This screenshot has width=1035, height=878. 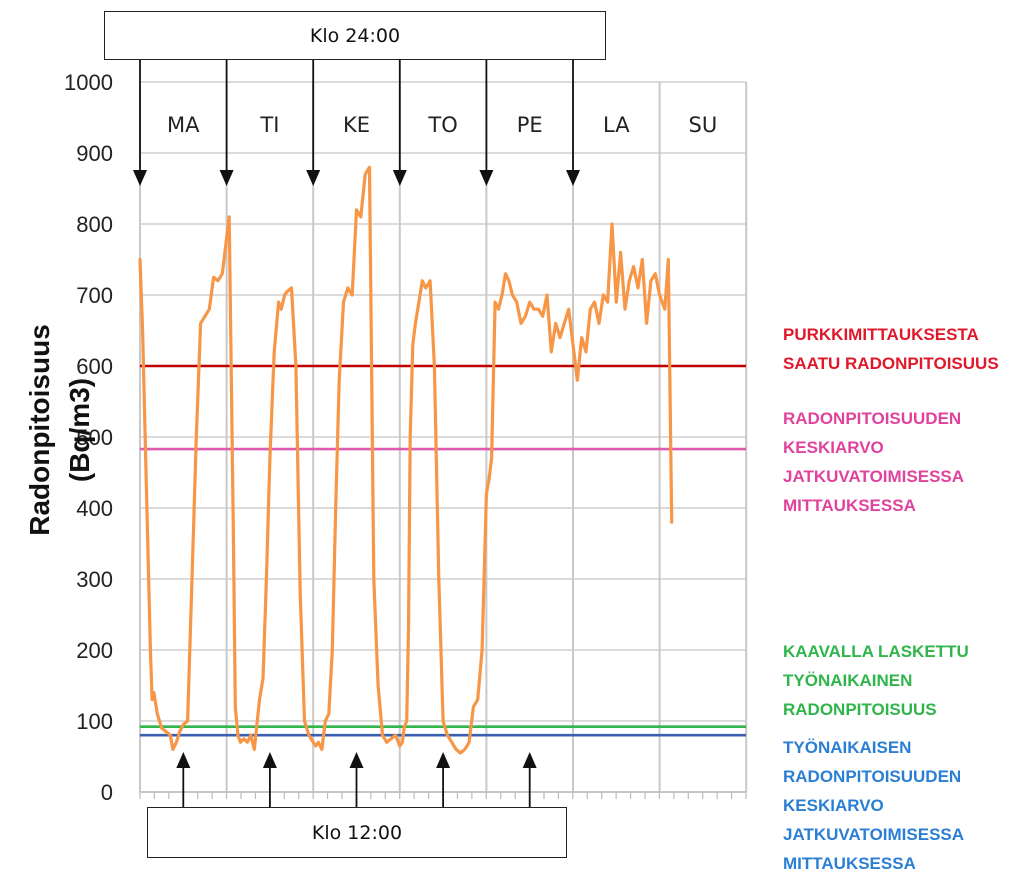 What do you see at coordinates (88, 82) in the screenshot?
I see `y-tick-label: 1000` at bounding box center [88, 82].